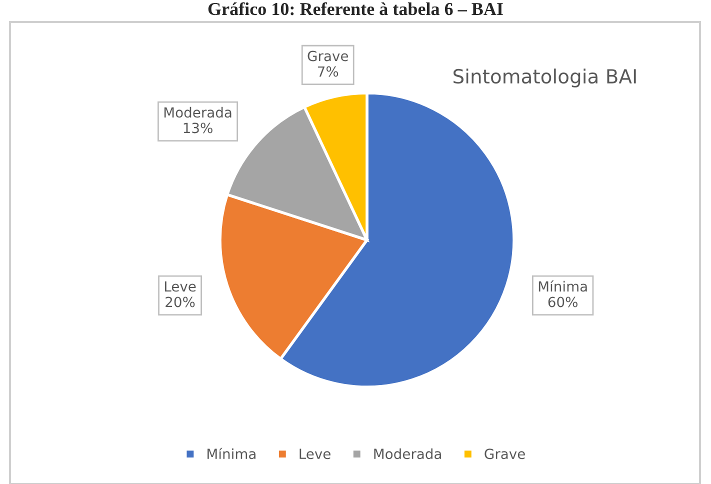  I want to click on text: Gráfico 10: Referente à tabela 6 – BAI, so click(355, 9).